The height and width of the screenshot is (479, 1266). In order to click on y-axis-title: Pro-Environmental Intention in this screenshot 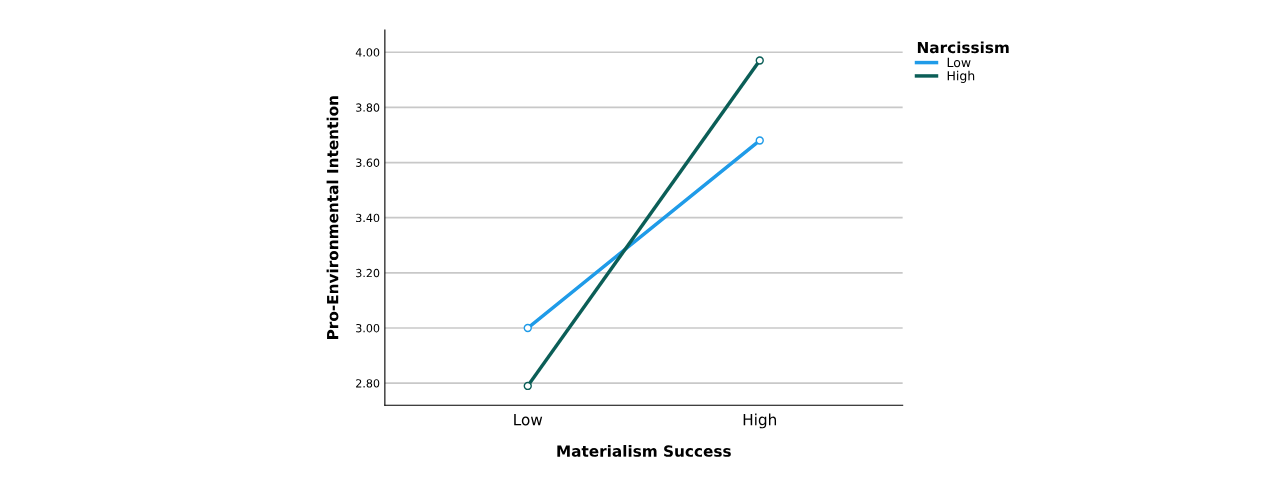, I will do `click(332, 217)`.